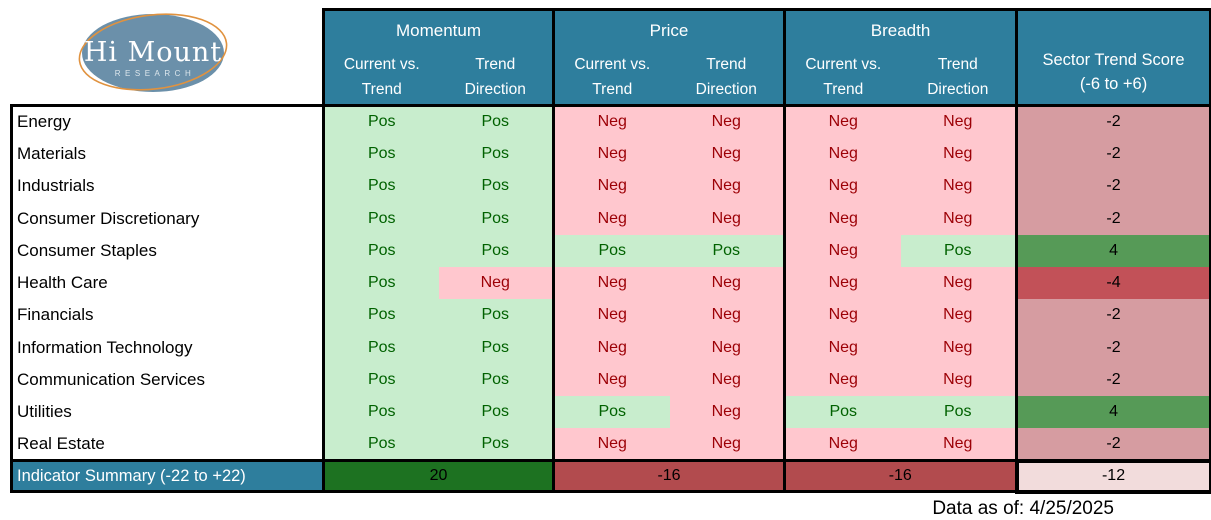 This screenshot has height=520, width=1211. What do you see at coordinates (668, 476) in the screenshot?
I see `summary-price-cell: -16` at bounding box center [668, 476].